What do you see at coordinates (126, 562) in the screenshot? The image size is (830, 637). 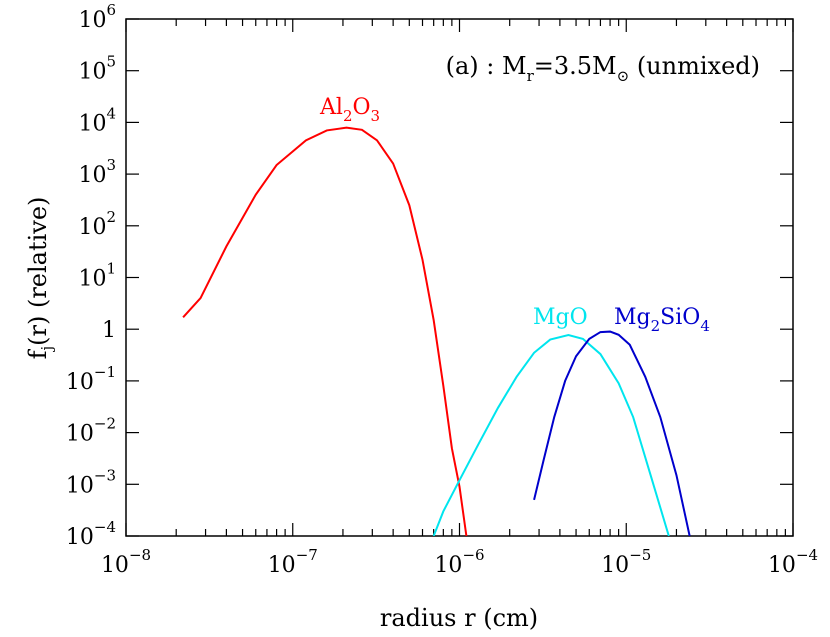 I see `x-tick-label: 10⁻⁸` at bounding box center [126, 562].